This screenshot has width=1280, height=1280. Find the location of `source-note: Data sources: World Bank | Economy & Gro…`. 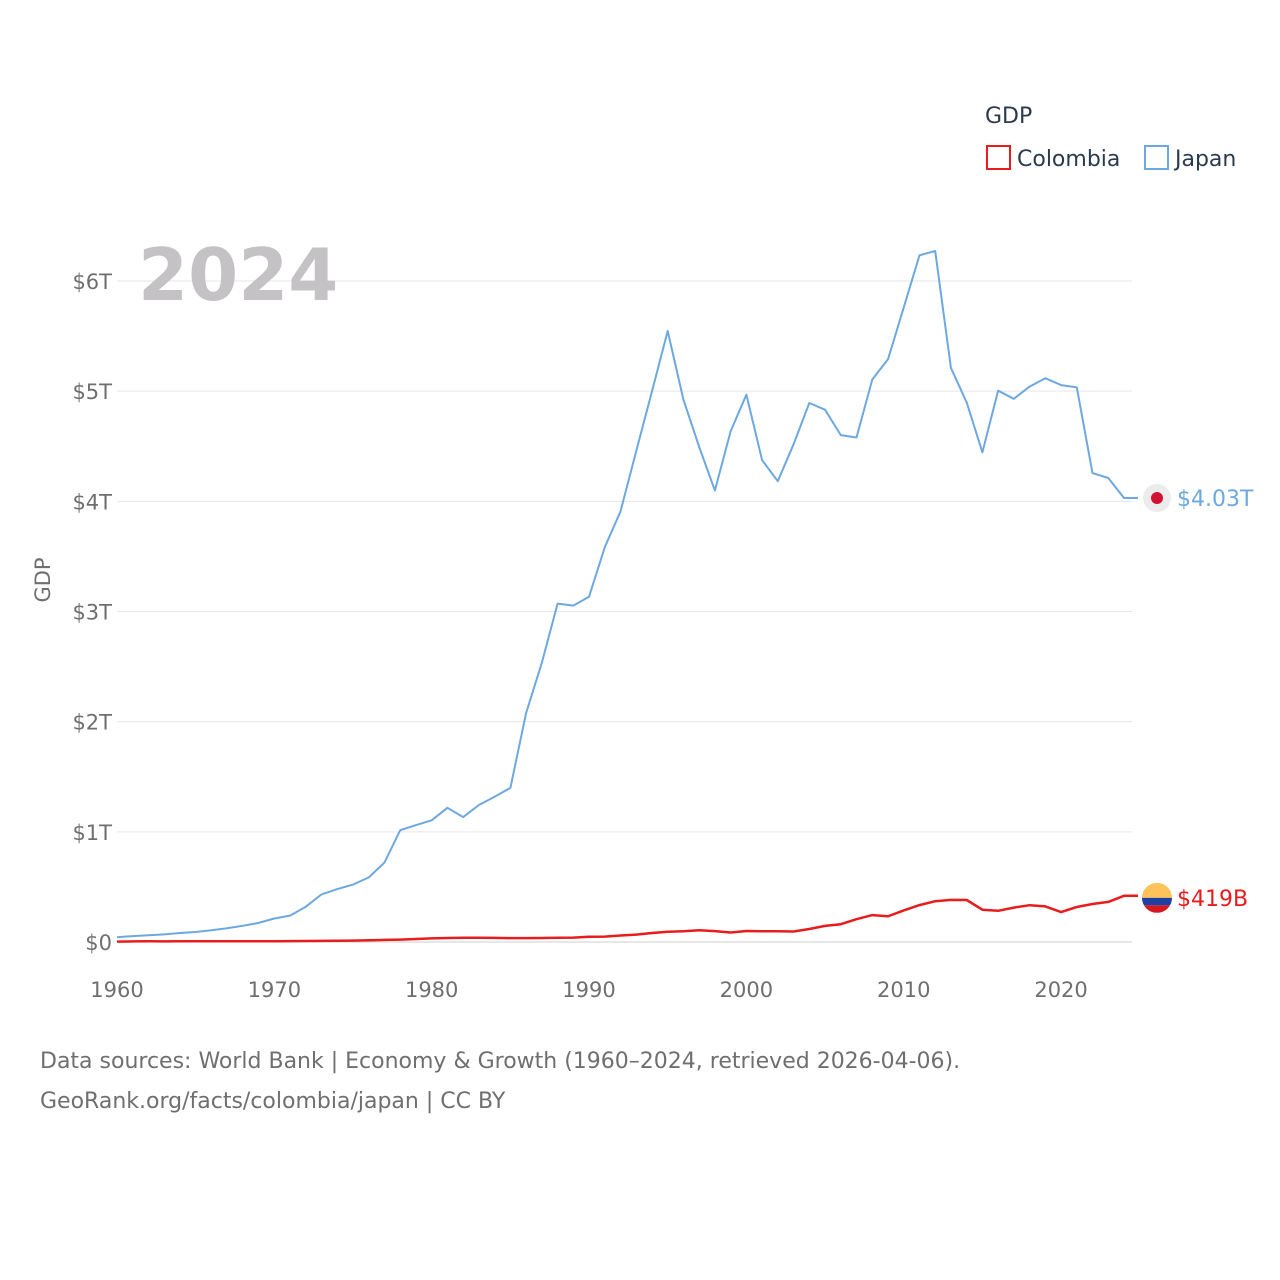

source-note: Data sources: World Bank | Economy & Gro… is located at coordinates (640, 1082).